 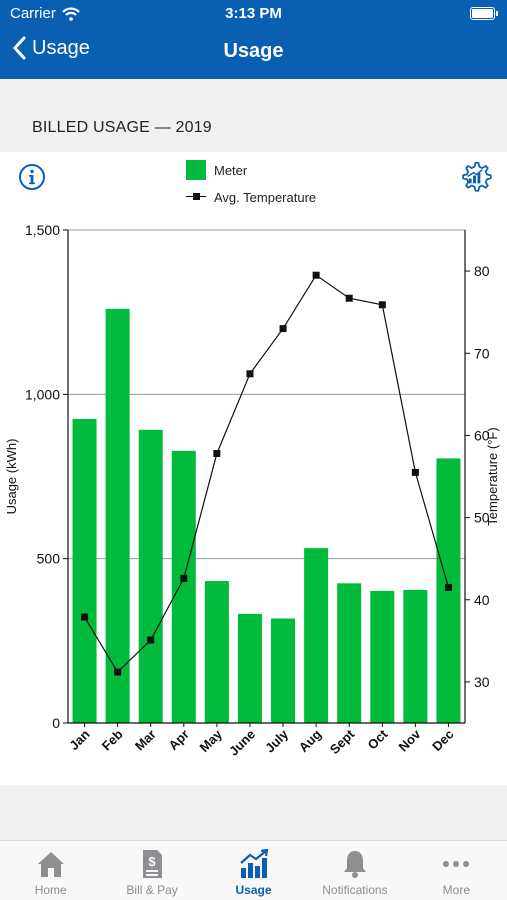 I want to click on bell-icon, so click(x=354, y=864).